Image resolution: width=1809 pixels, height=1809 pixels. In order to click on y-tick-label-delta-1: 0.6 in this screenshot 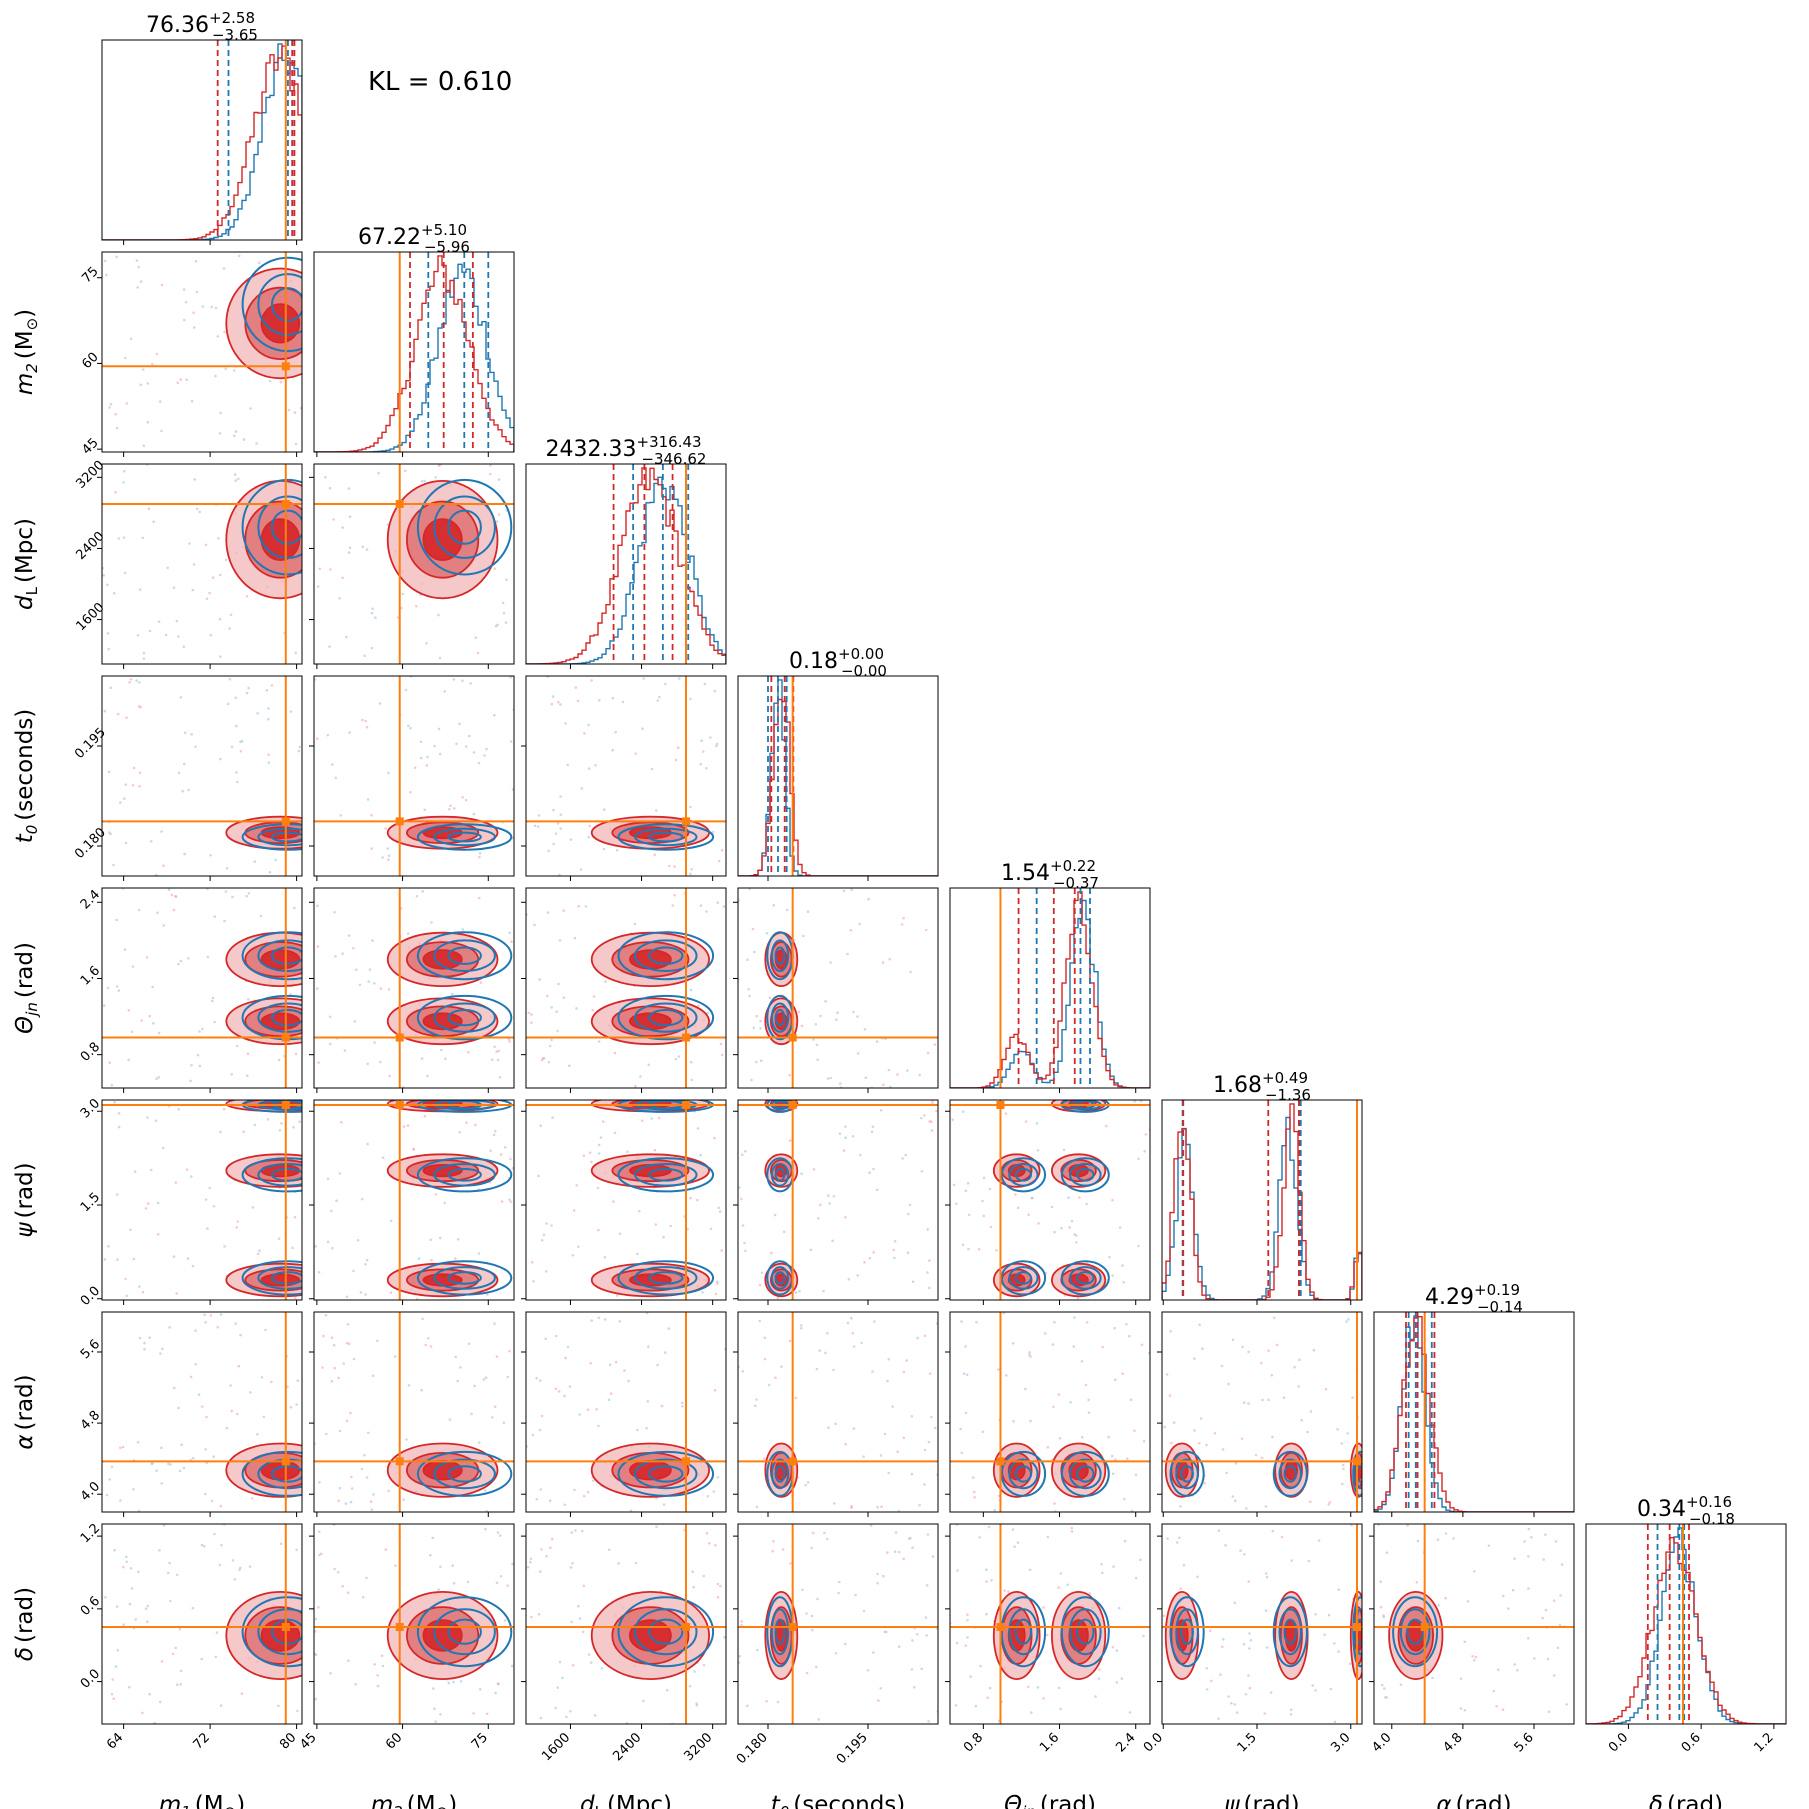, I will do `click(90, 1606)`.